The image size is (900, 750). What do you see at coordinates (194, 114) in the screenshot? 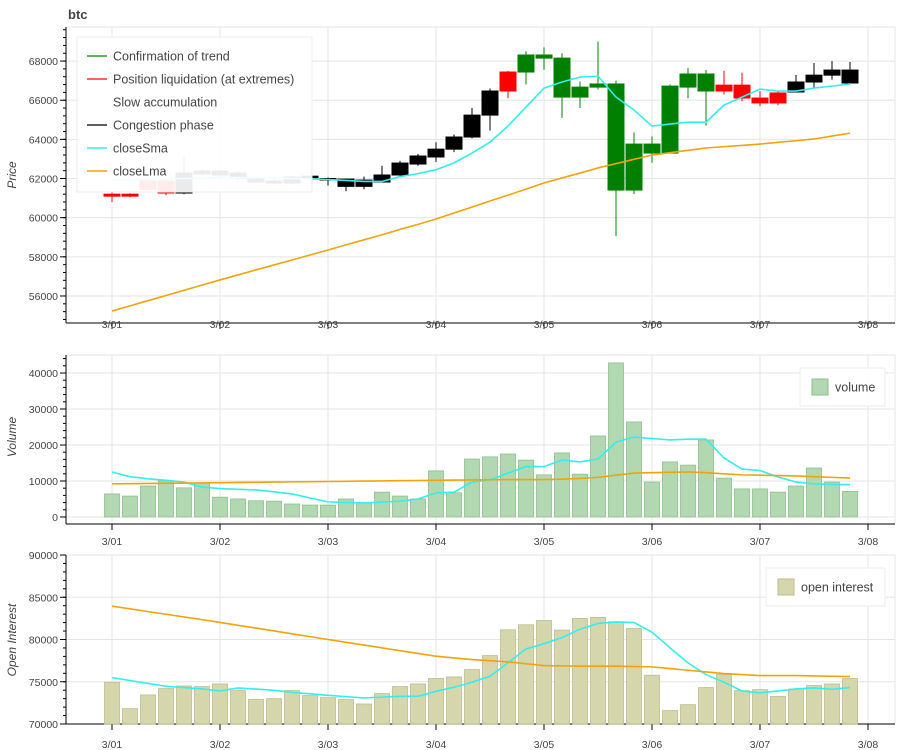
I see `legend-box` at bounding box center [194, 114].